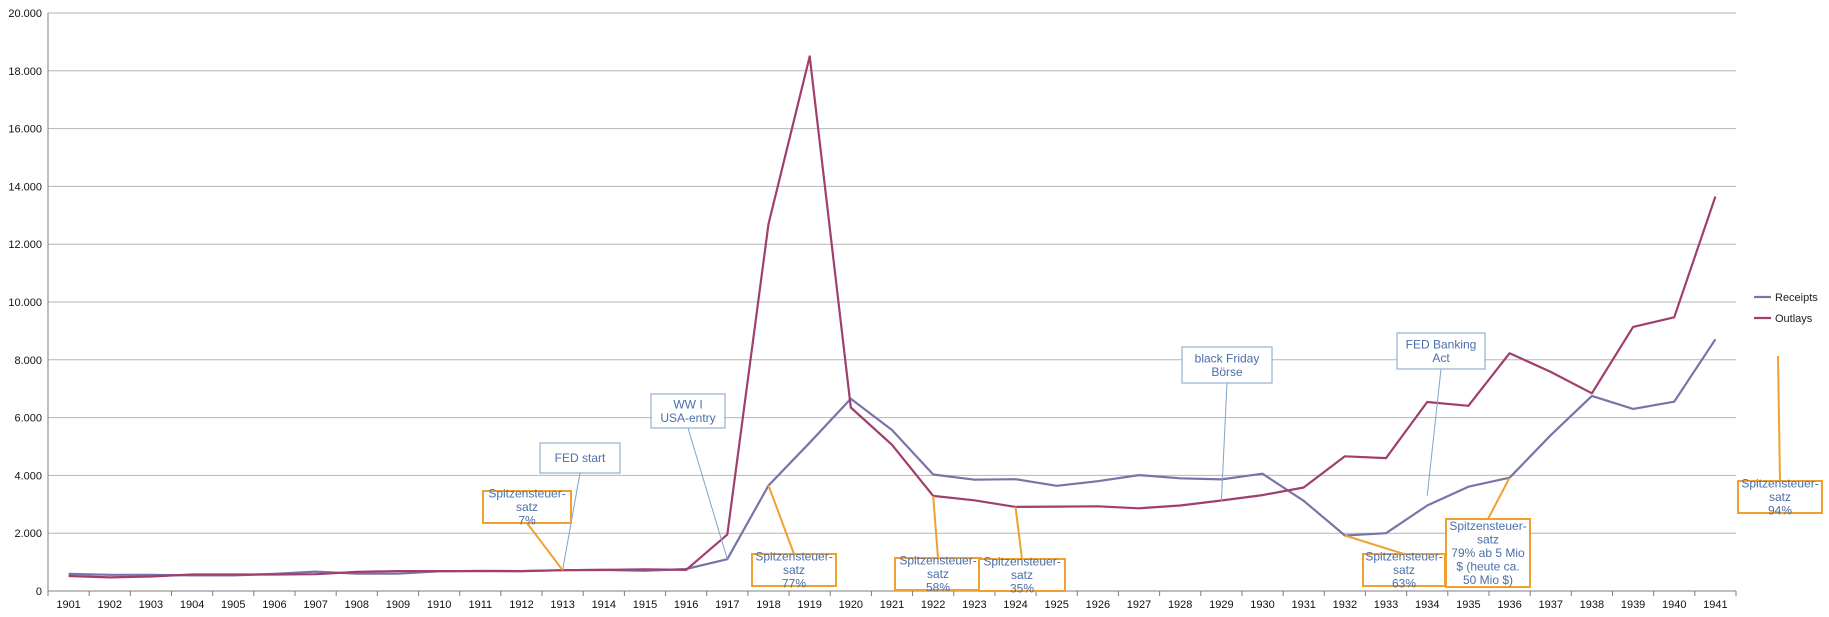 This screenshot has height=617, width=1829. What do you see at coordinates (1303, 605) in the screenshot?
I see `x-tick-label: 1931` at bounding box center [1303, 605].